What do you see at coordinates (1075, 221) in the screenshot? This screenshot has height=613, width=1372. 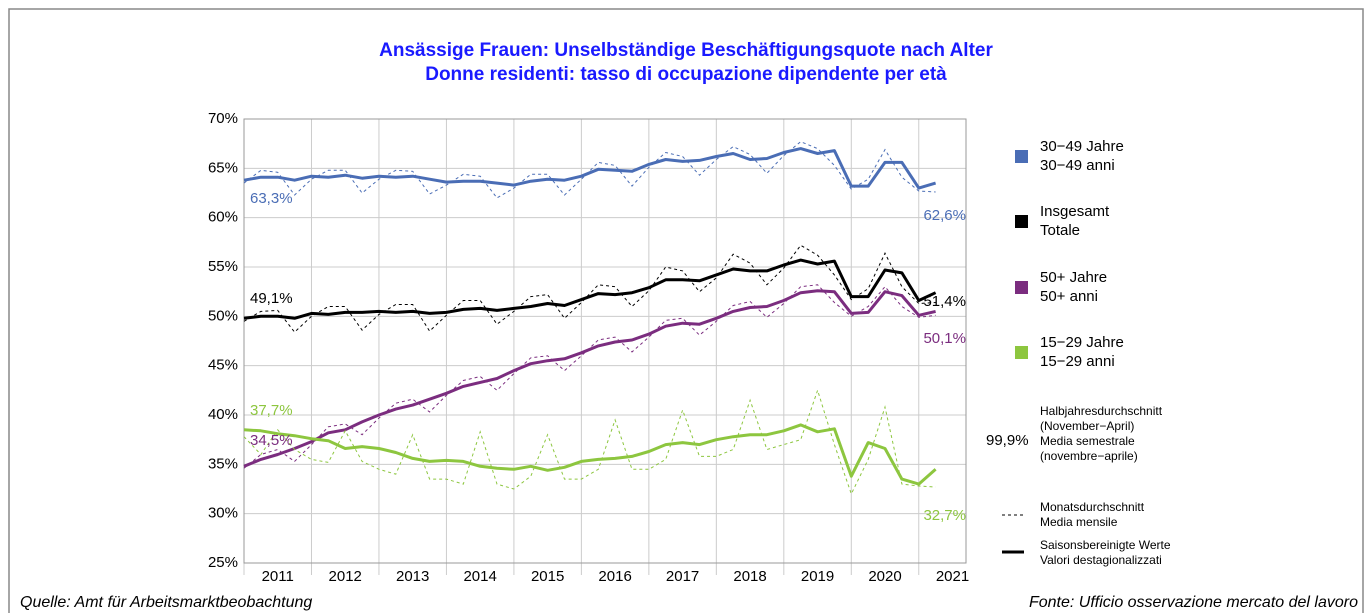 I see `legend-label: Insgesamt Totale` at bounding box center [1075, 221].